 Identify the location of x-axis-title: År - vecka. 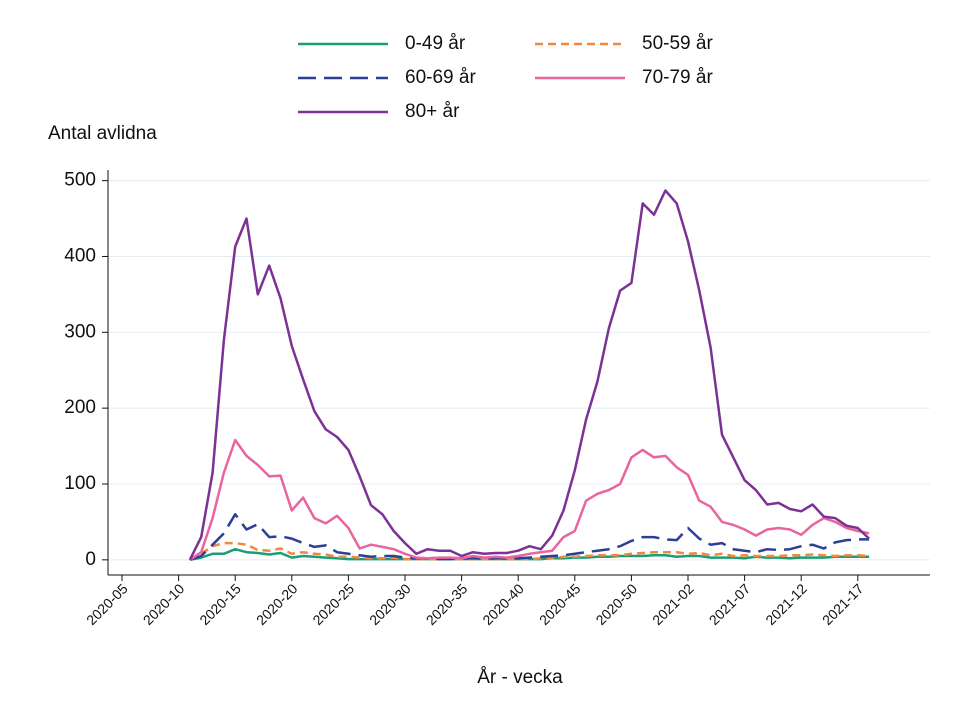
(520, 677).